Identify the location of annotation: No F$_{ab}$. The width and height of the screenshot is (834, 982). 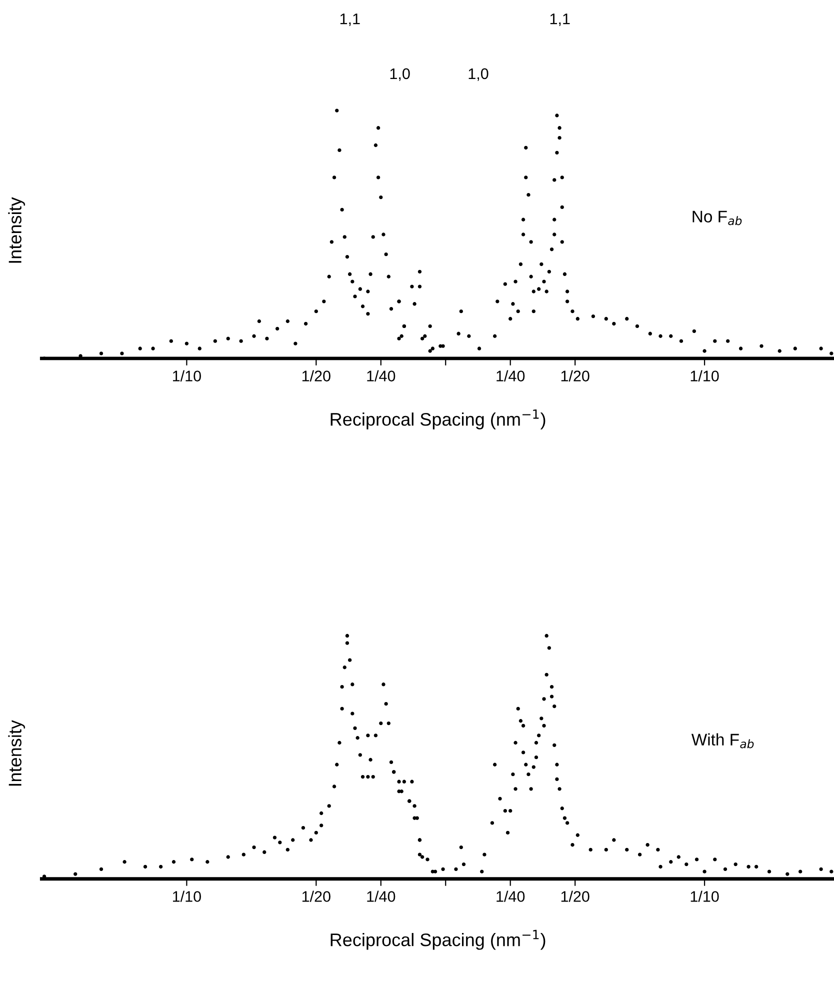
(717, 218).